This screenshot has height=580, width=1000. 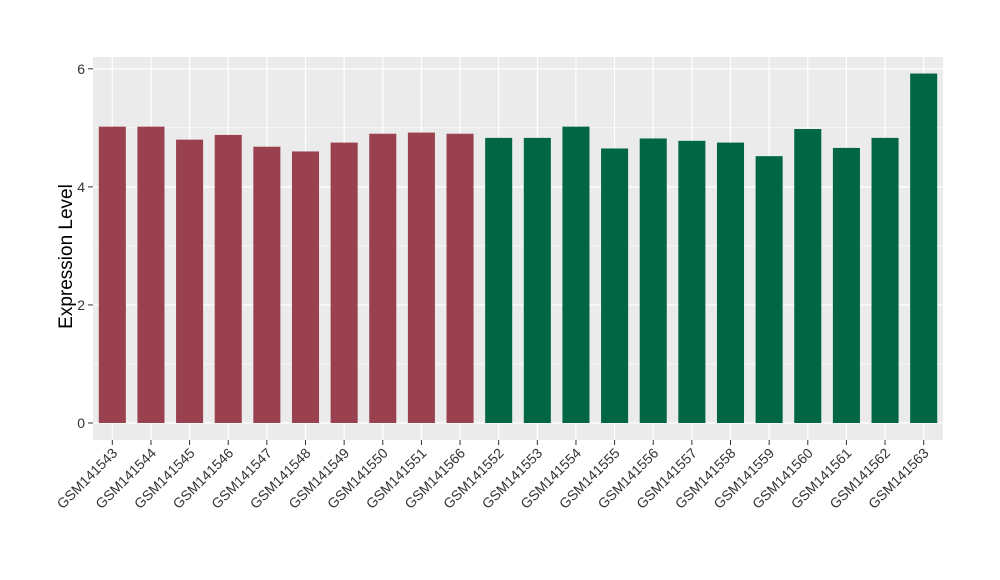 What do you see at coordinates (66, 256) in the screenshot?
I see `y-axis-title: Expression Level` at bounding box center [66, 256].